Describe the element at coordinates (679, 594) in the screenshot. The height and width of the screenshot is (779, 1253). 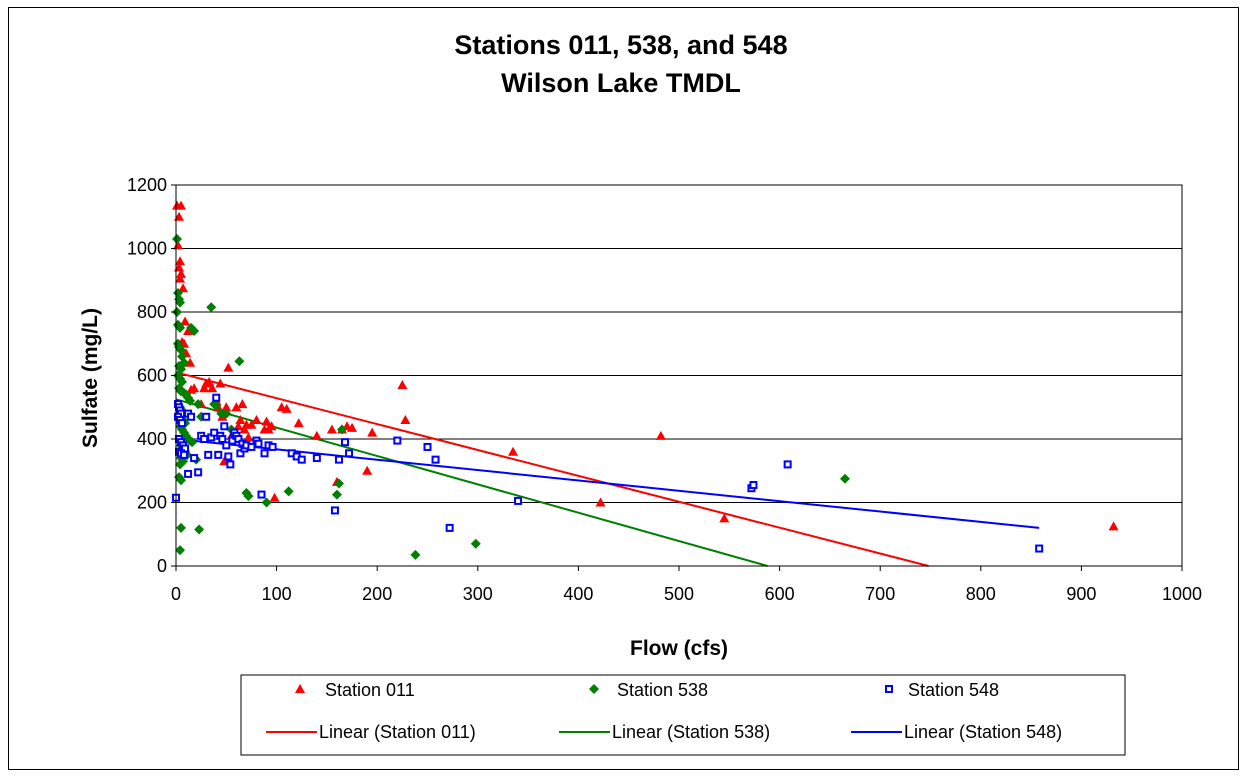
I see `x-tick-label-500: 500` at that location.